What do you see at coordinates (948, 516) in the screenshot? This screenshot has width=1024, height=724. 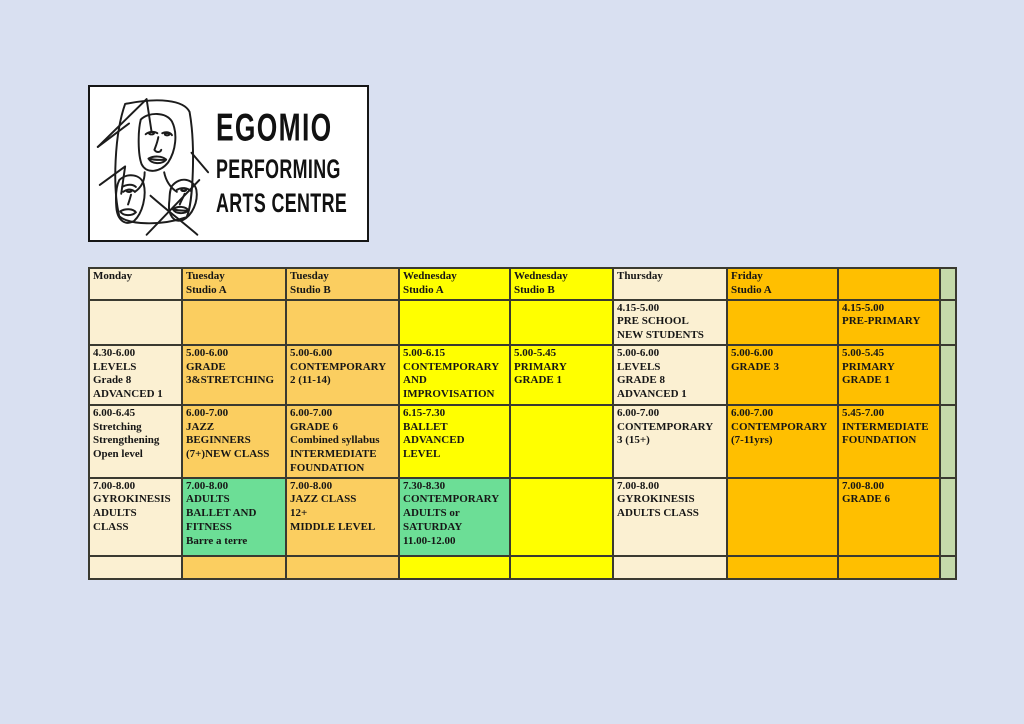 I see `cell-r4-side-strip` at bounding box center [948, 516].